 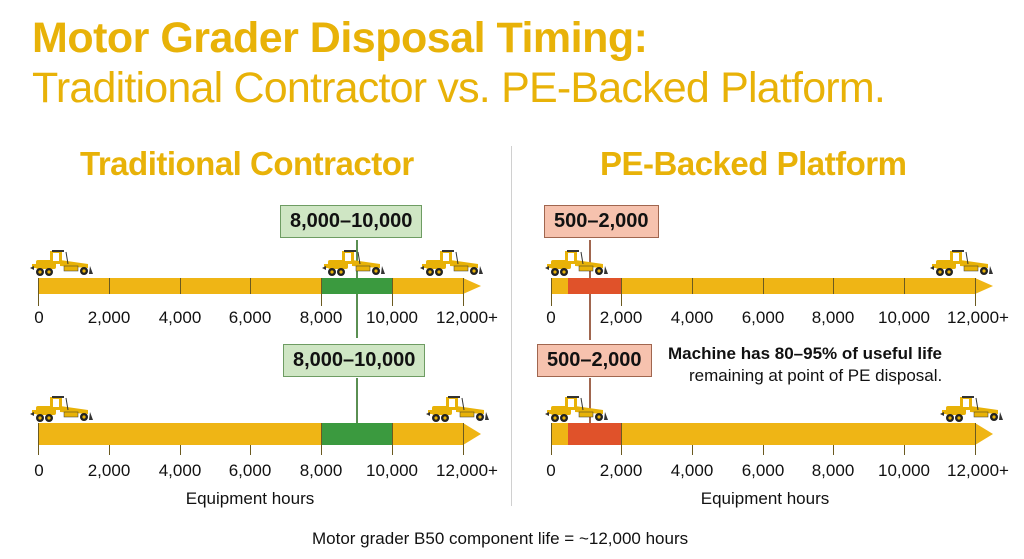 I want to click on annotation-regular: remaining at point of PE disposal., so click(x=816, y=375).